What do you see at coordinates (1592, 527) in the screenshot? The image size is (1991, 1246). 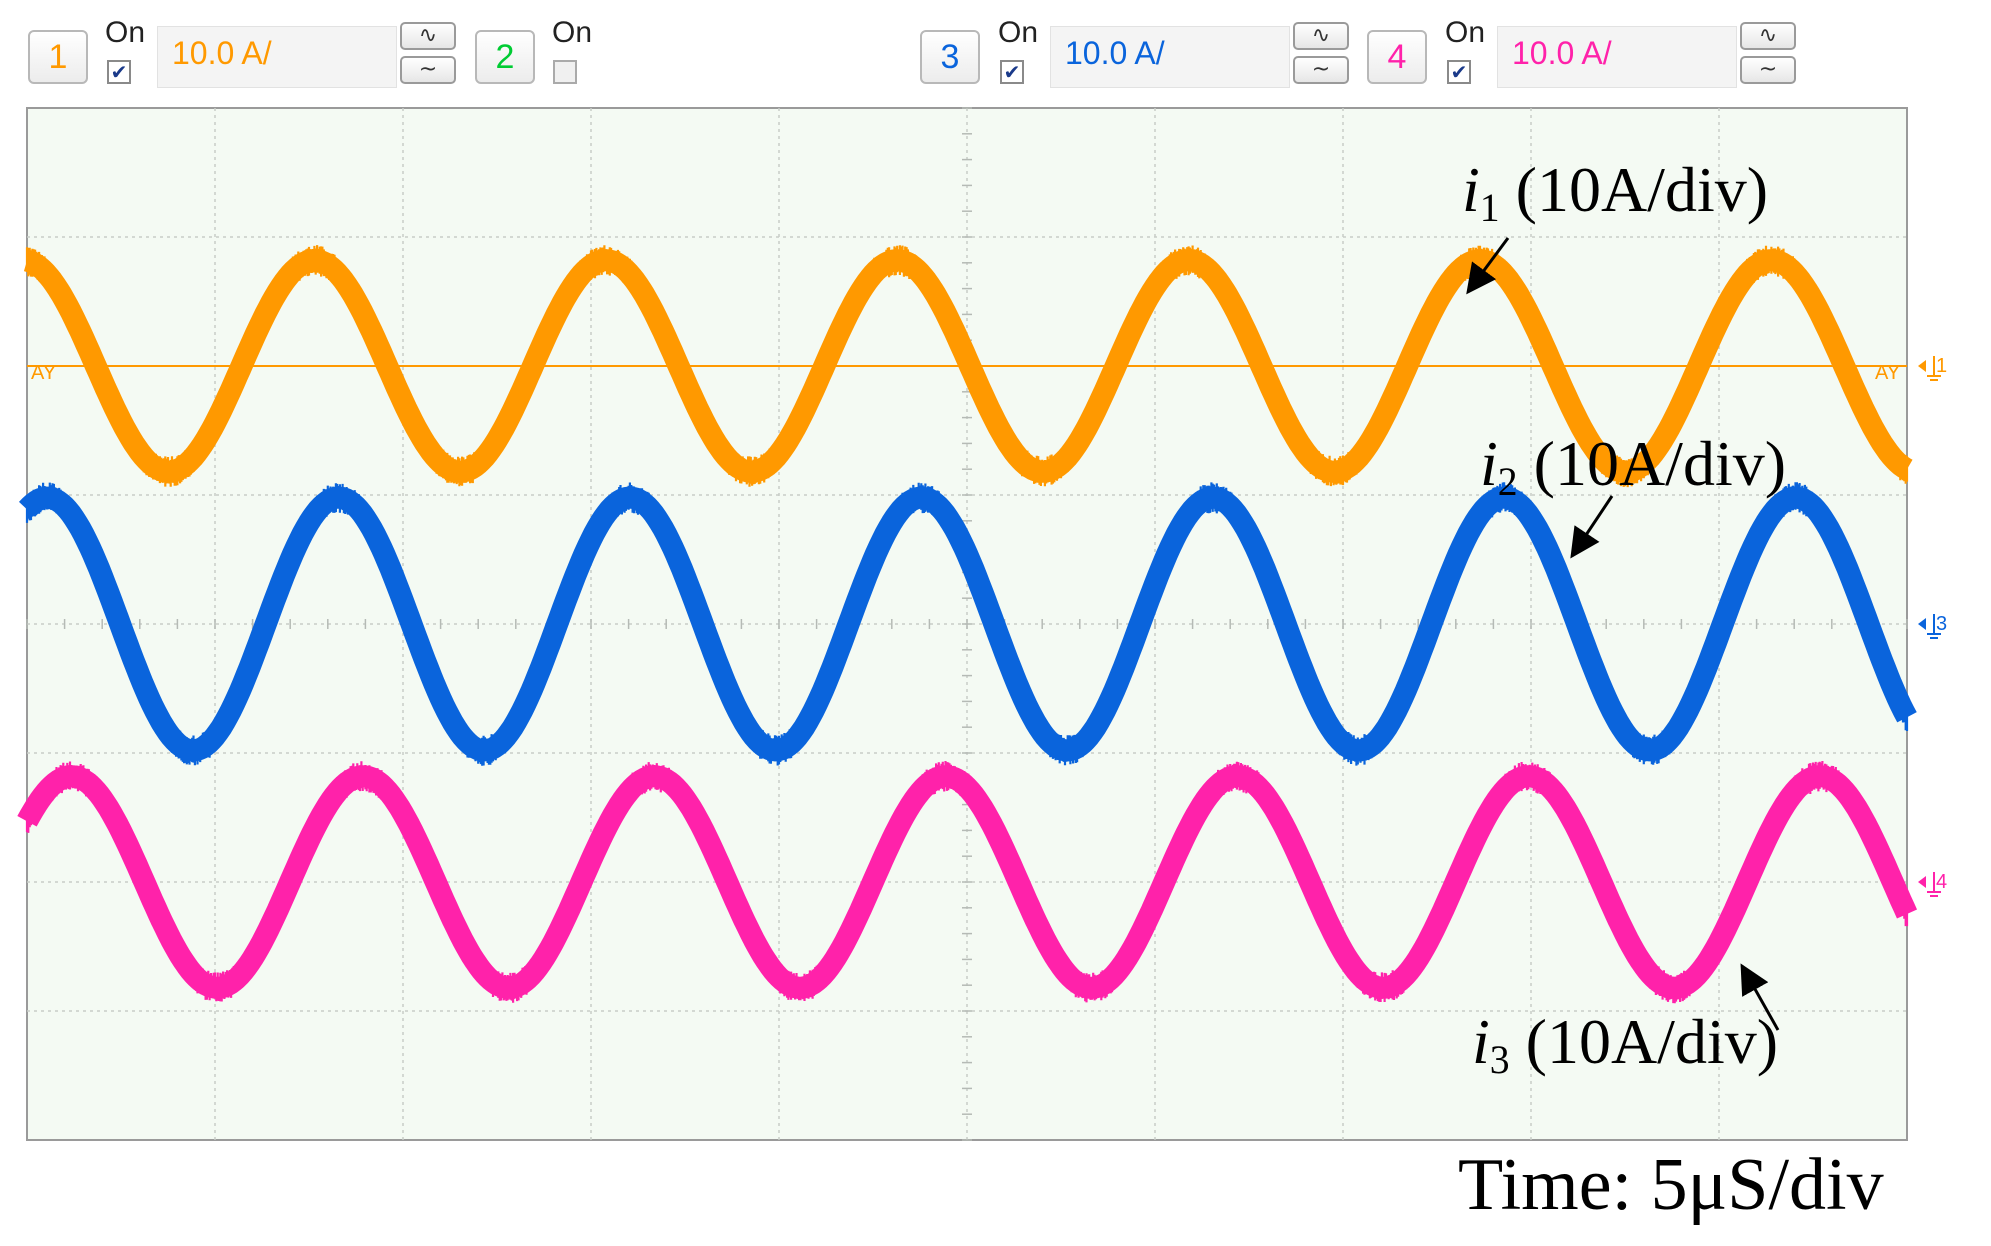 I see `arrow-i2` at bounding box center [1592, 527].